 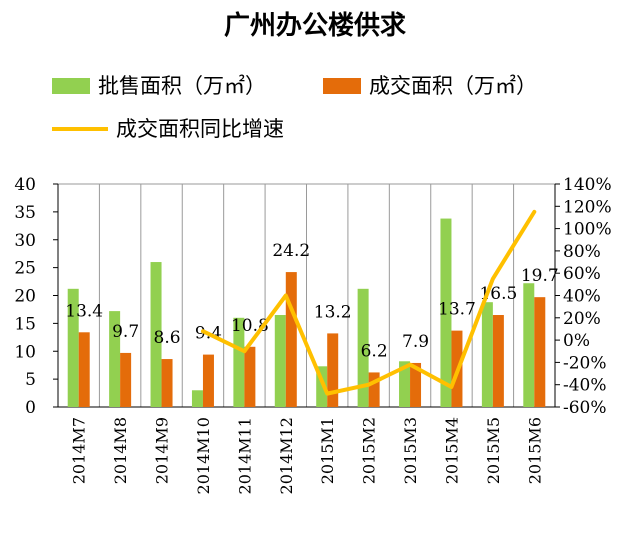 I want to click on x-tick-label: 2014M11, so click(x=244, y=455).